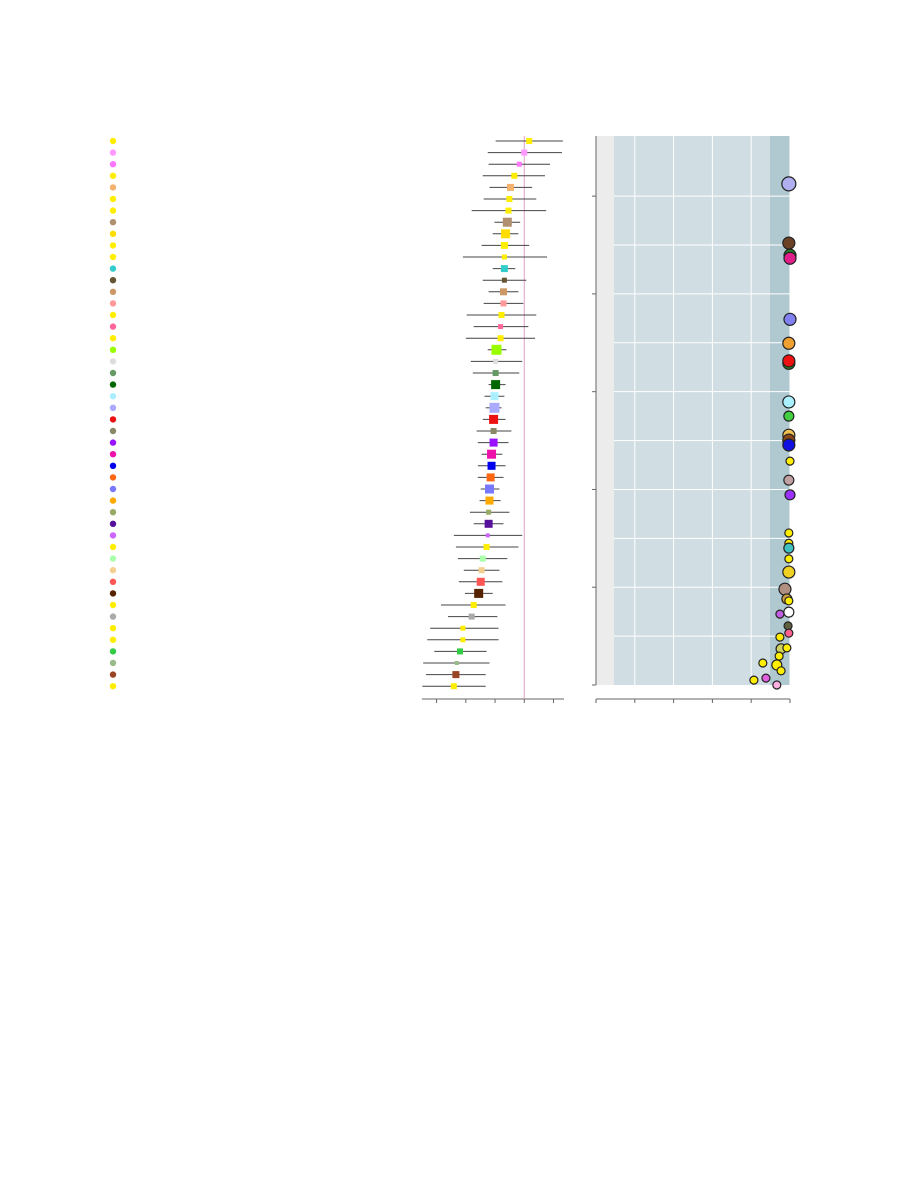 Image resolution: width=918 pixels, height=1188 pixels. Describe the element at coordinates (692, 410) in the screenshot. I see `panel-band` at that location.